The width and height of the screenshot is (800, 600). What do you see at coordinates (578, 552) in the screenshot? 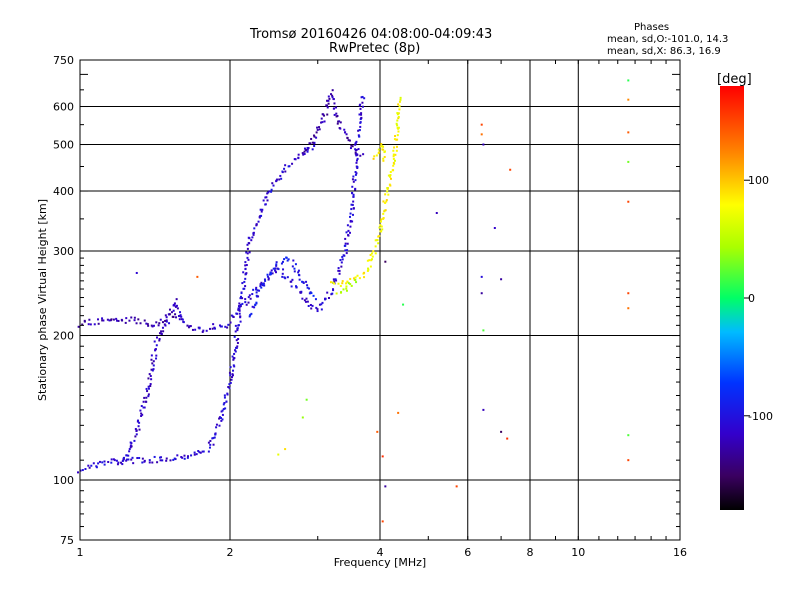
I see `x-tick-label: 10` at bounding box center [578, 552].